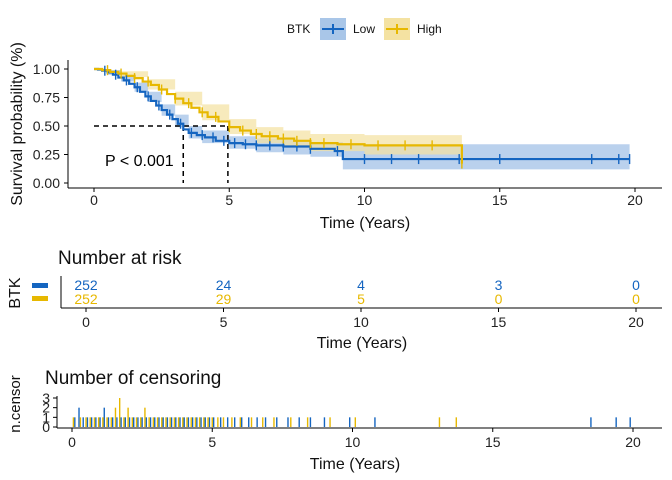 This screenshot has width=672, height=480. I want to click on censor-y-tick-label-0: 0, so click(46, 427).